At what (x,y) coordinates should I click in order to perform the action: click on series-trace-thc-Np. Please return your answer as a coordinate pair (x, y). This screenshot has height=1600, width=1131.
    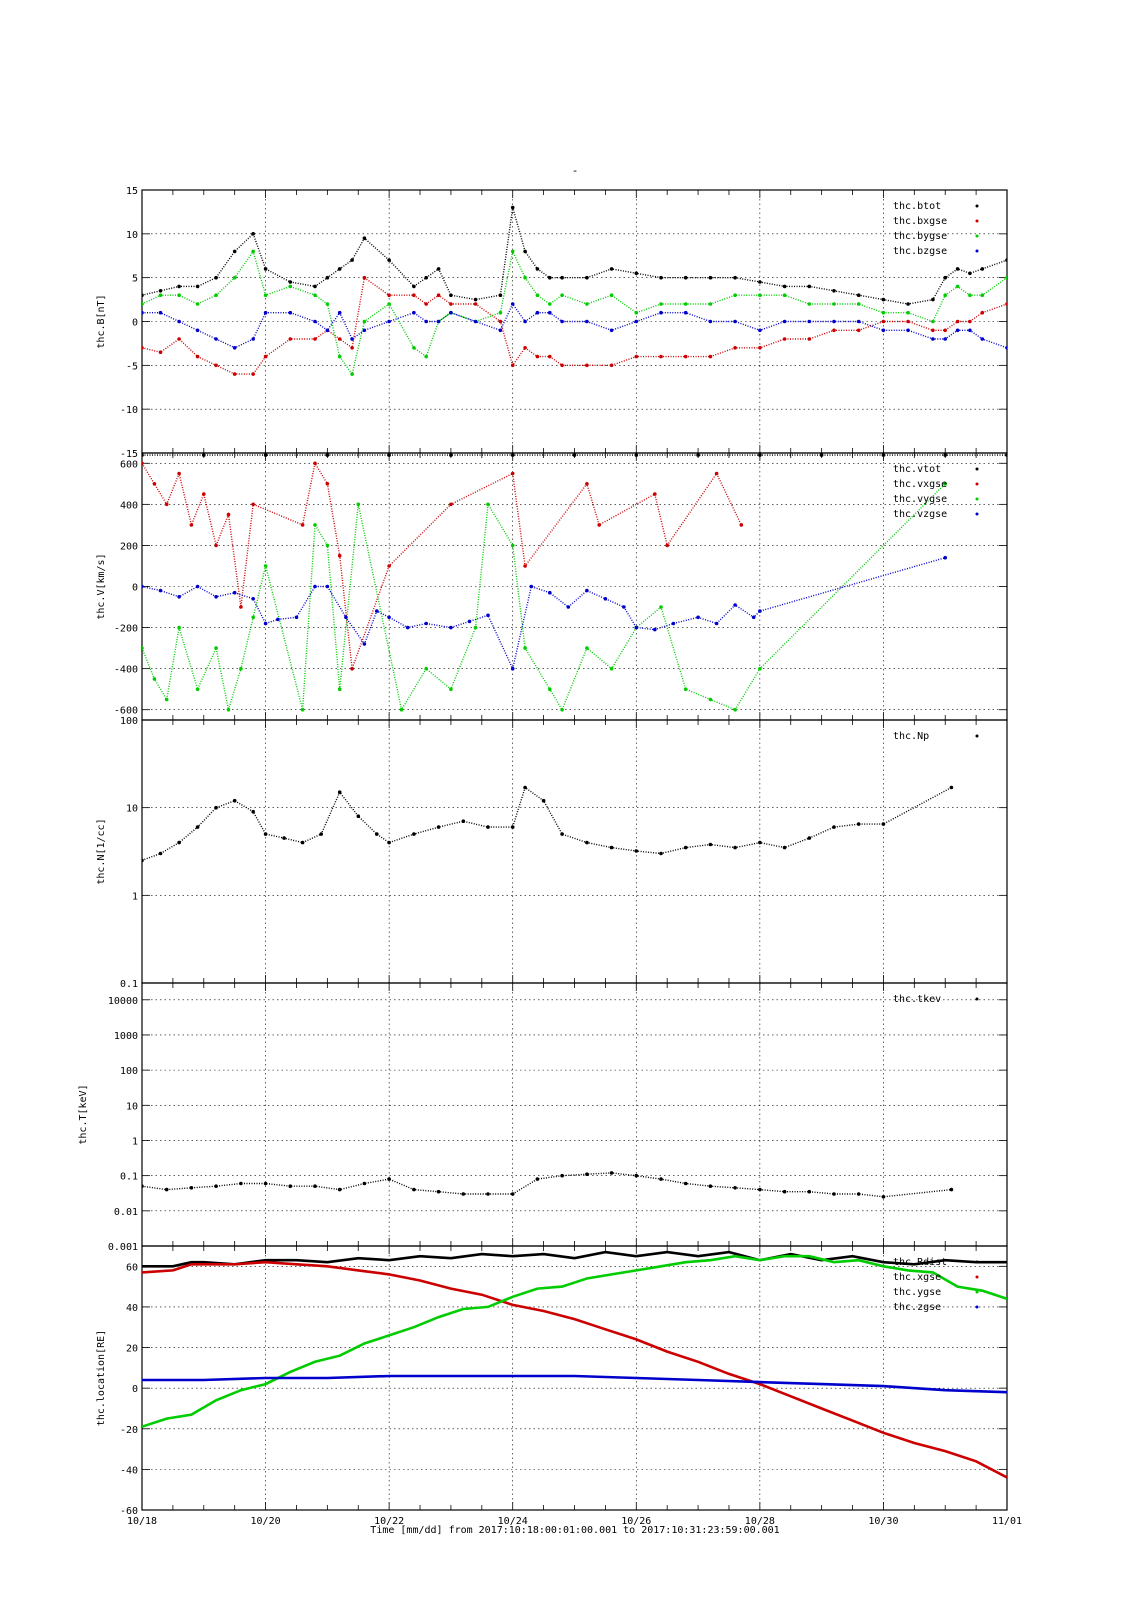
    Looking at the image, I should click on (547, 824).